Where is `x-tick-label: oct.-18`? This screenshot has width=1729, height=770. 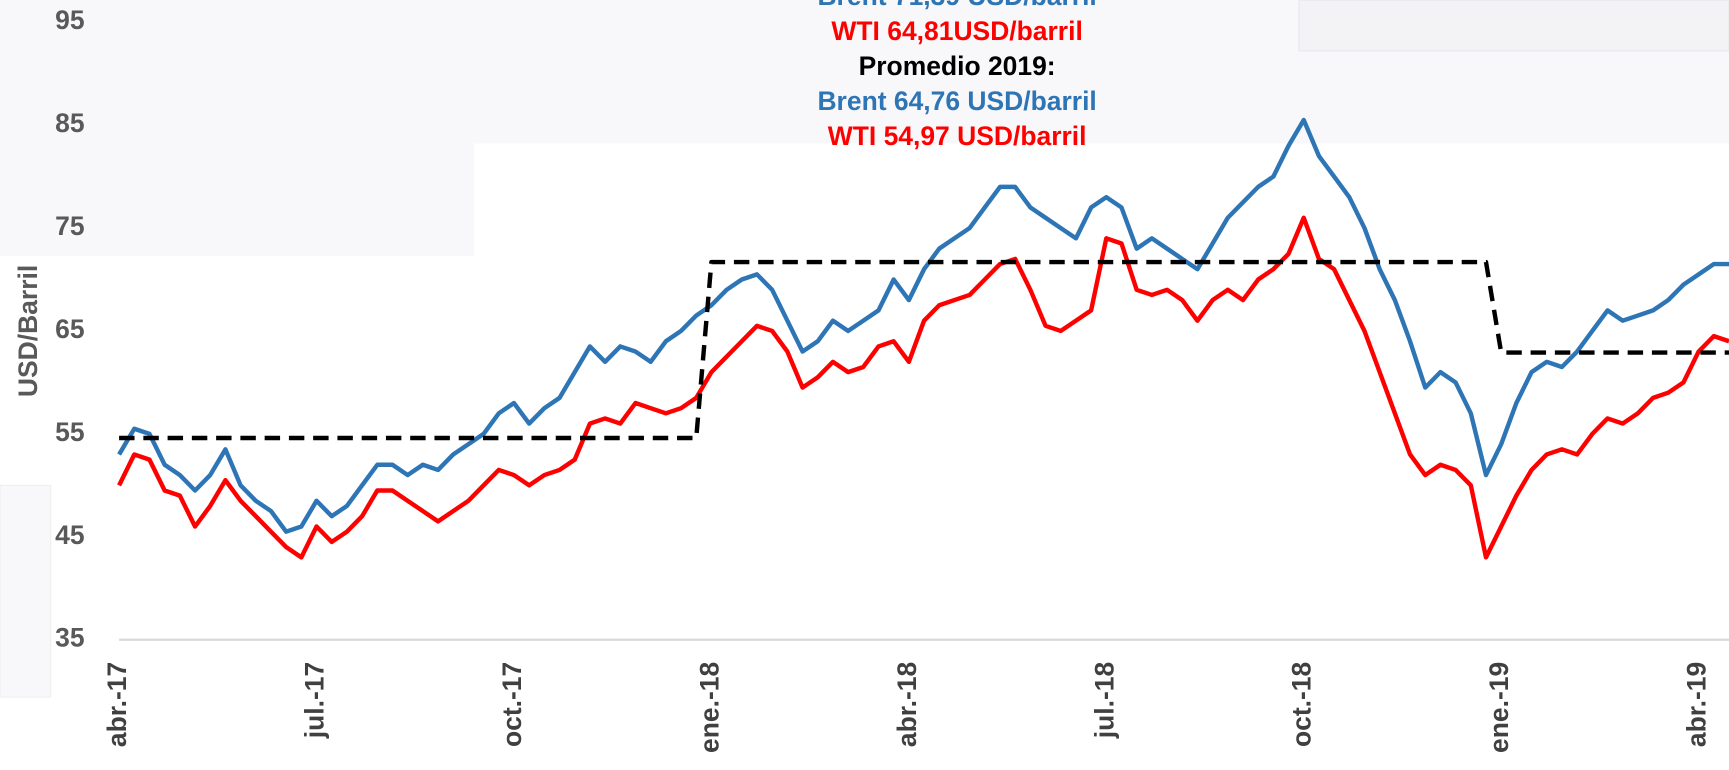
x-tick-label: oct.-18 is located at coordinates (1302, 704).